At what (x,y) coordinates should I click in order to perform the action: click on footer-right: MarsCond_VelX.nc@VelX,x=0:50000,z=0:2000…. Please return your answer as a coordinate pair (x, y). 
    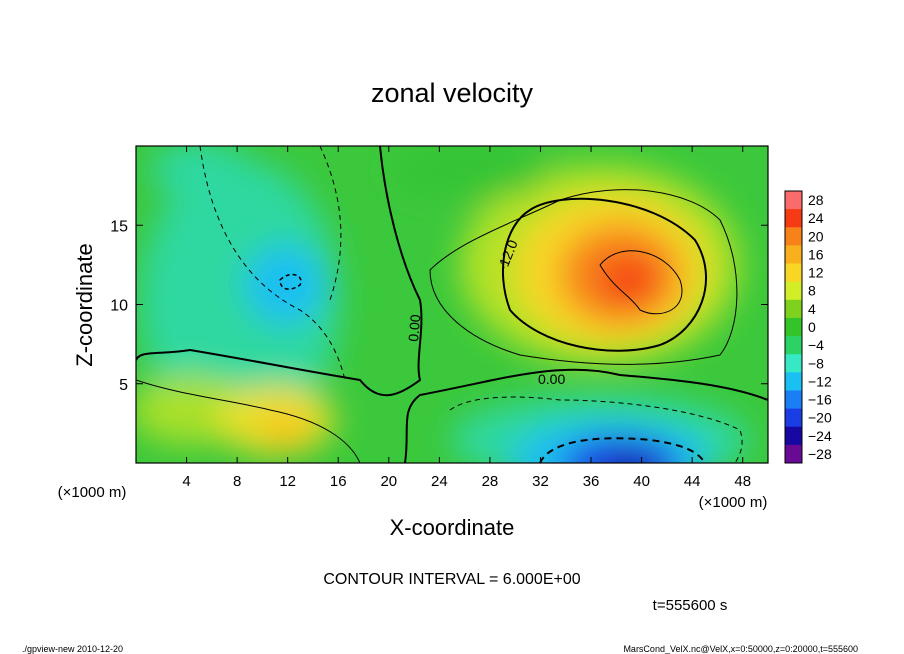
    Looking at the image, I should click on (740, 649).